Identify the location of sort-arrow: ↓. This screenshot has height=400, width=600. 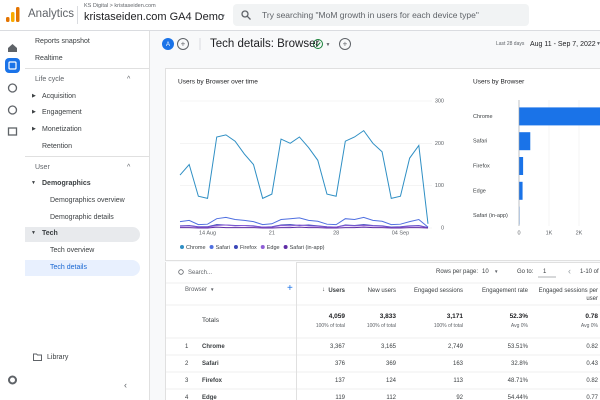
(323, 290).